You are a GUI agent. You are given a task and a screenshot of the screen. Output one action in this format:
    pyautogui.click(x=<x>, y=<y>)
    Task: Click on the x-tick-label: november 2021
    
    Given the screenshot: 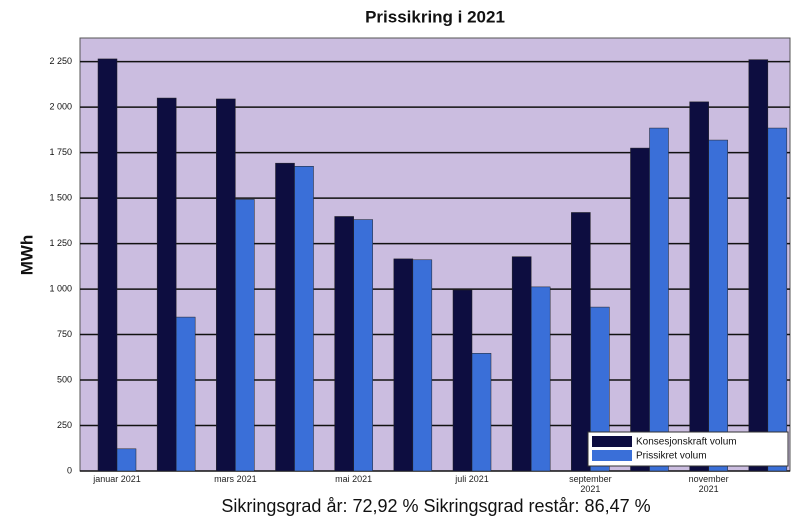 What is the action you would take?
    pyautogui.click(x=708, y=484)
    